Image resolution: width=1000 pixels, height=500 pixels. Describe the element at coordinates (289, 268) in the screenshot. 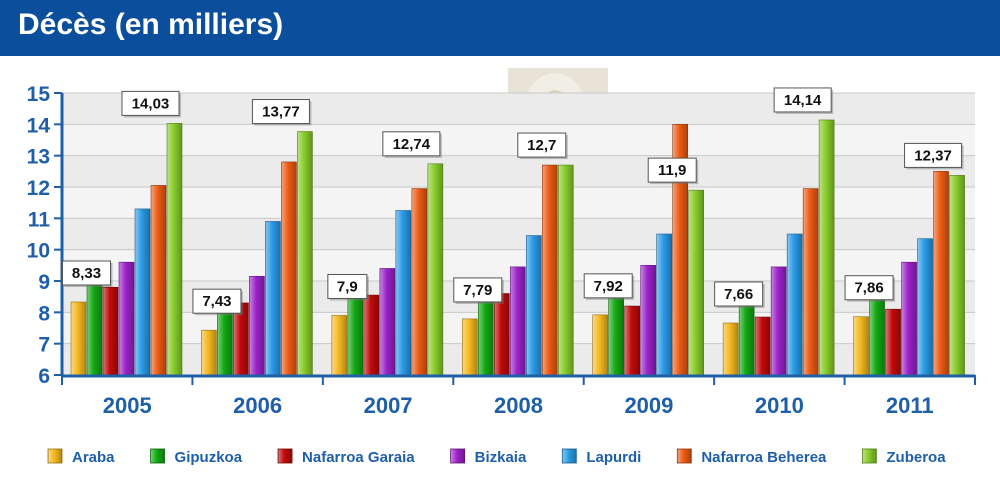

I see `bar-nafarroa-beherea-2006` at that location.